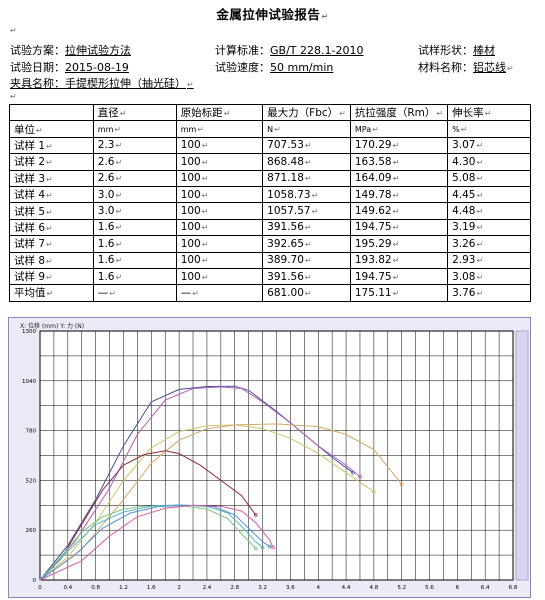 The image size is (545, 600). Describe the element at coordinates (489, 194) in the screenshot. I see `table-cell: 4.45↵` at that location.